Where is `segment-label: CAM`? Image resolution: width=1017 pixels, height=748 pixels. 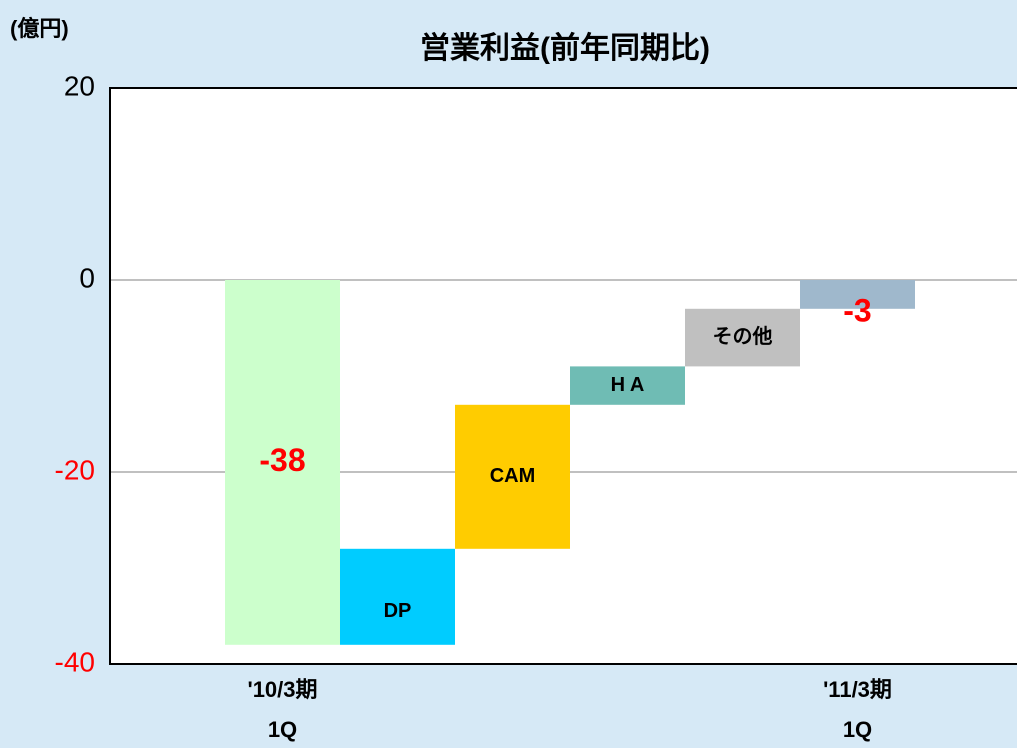 segment-label: CAM is located at coordinates (513, 476).